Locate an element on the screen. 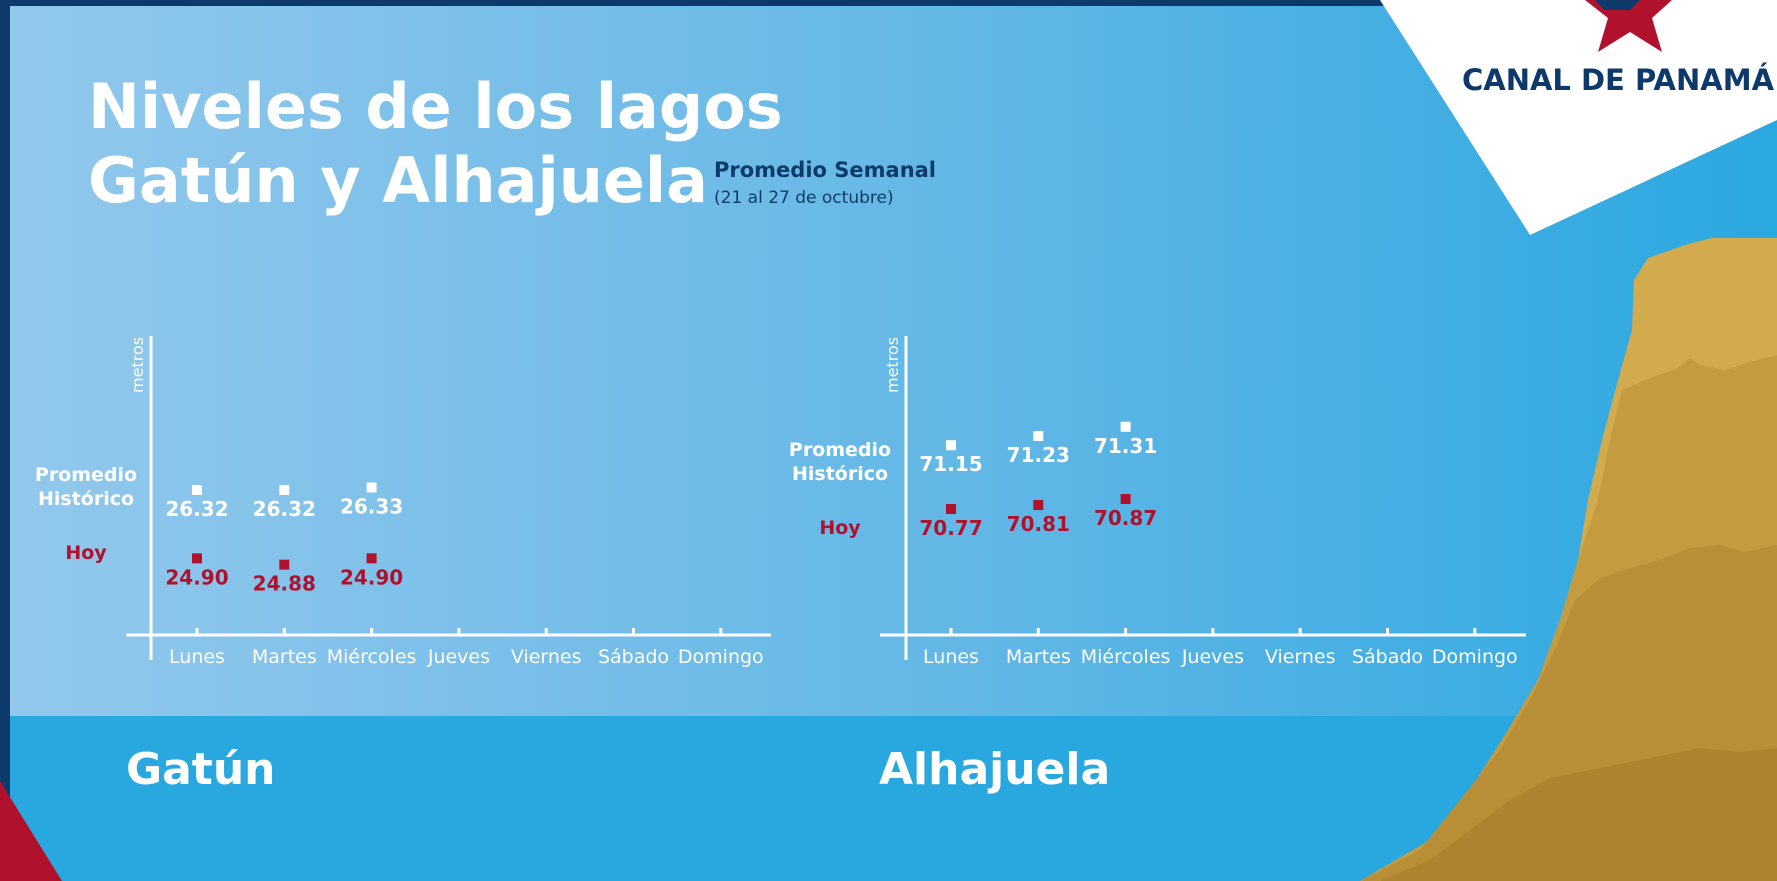  hoy-value-label: 24.88 is located at coordinates (284, 584).